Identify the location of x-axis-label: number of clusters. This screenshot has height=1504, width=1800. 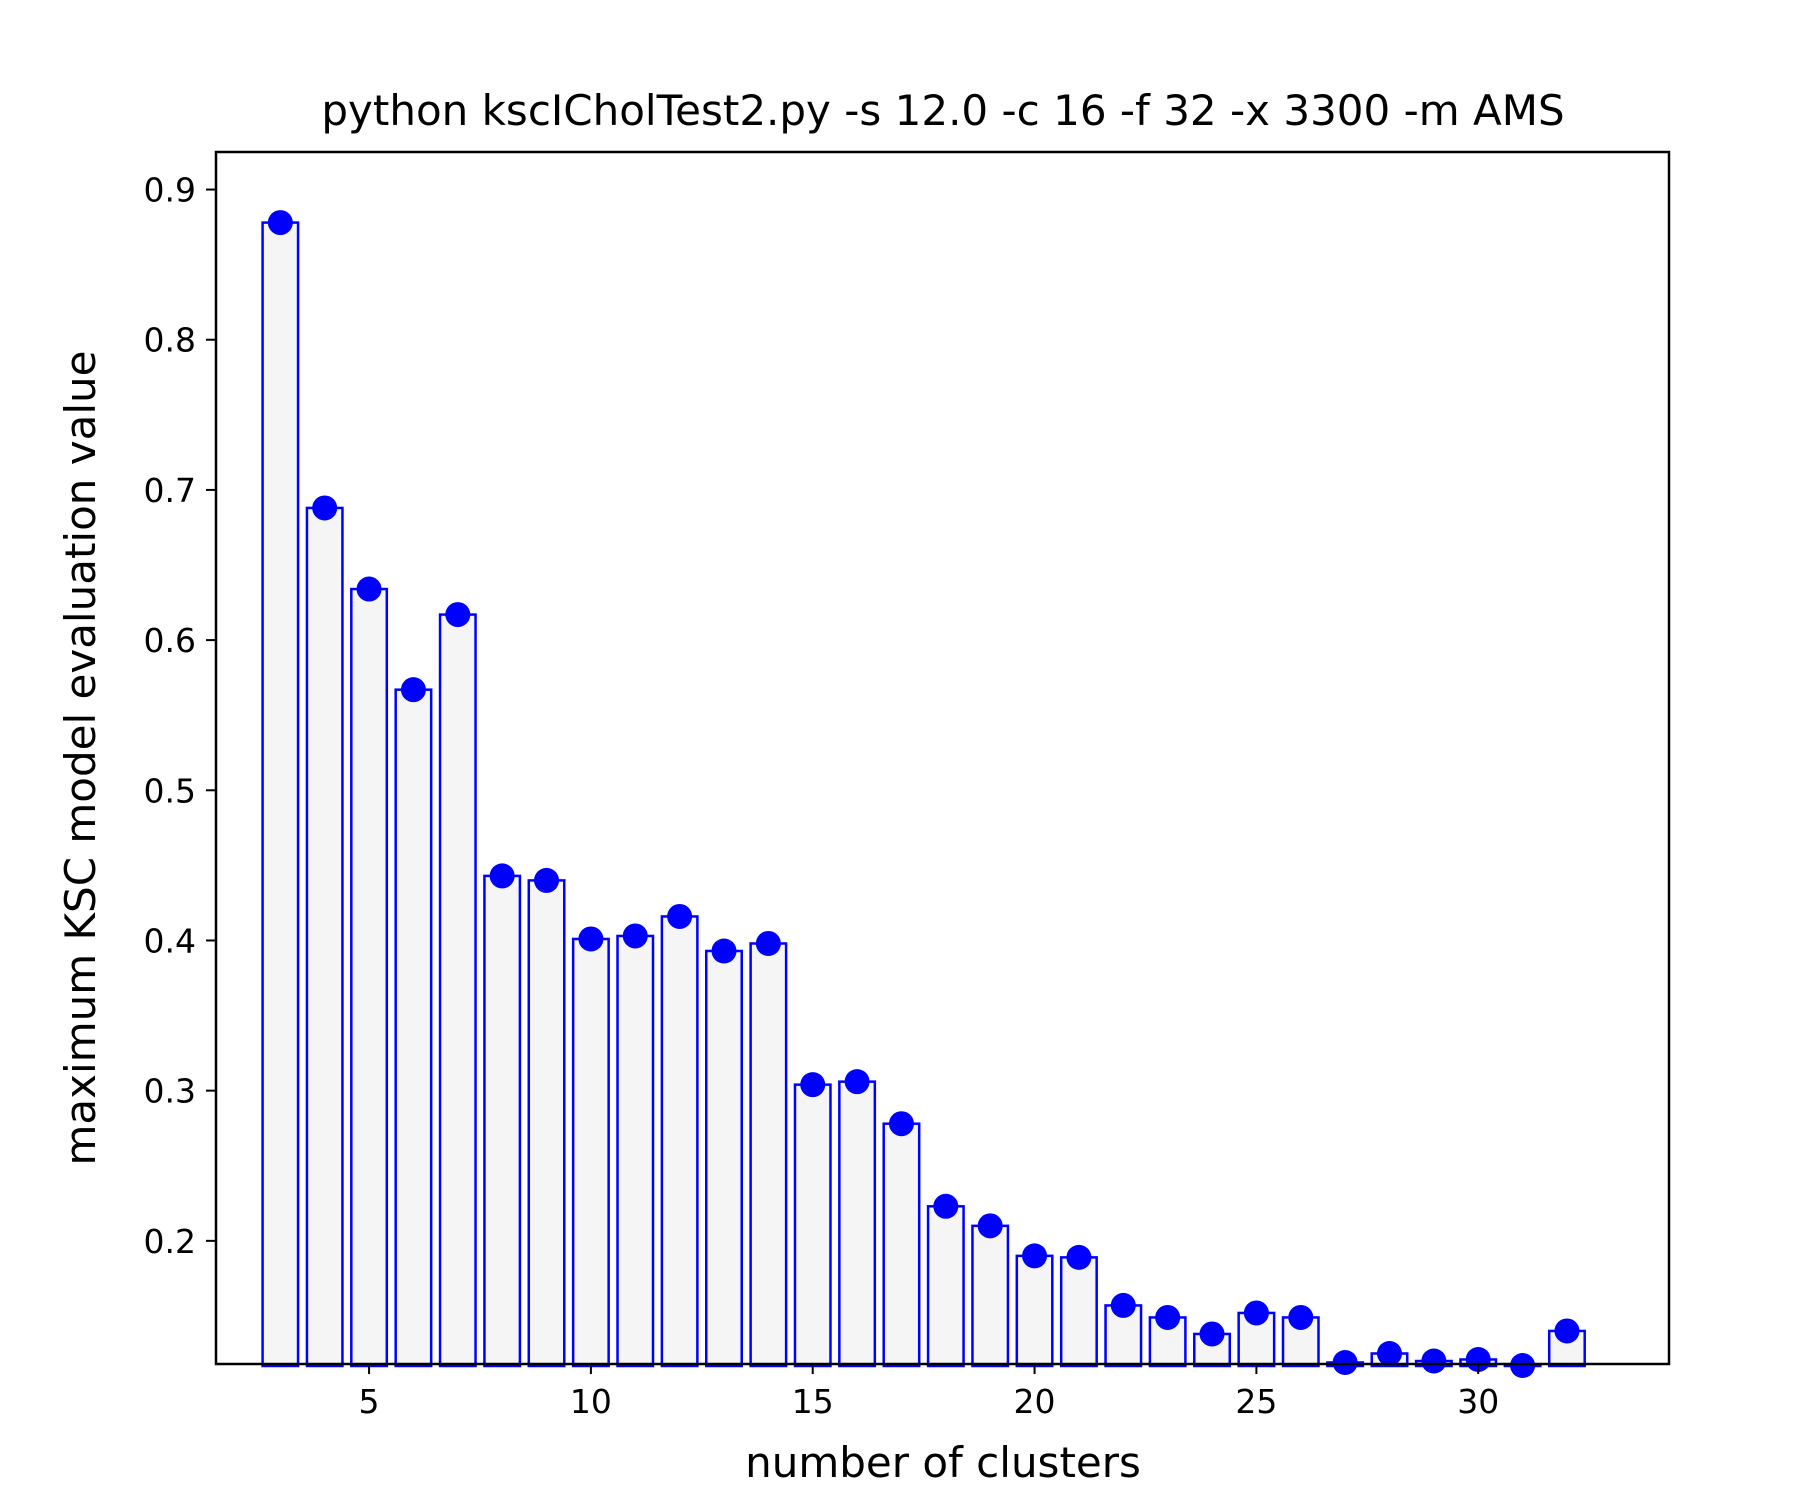
(943, 1462).